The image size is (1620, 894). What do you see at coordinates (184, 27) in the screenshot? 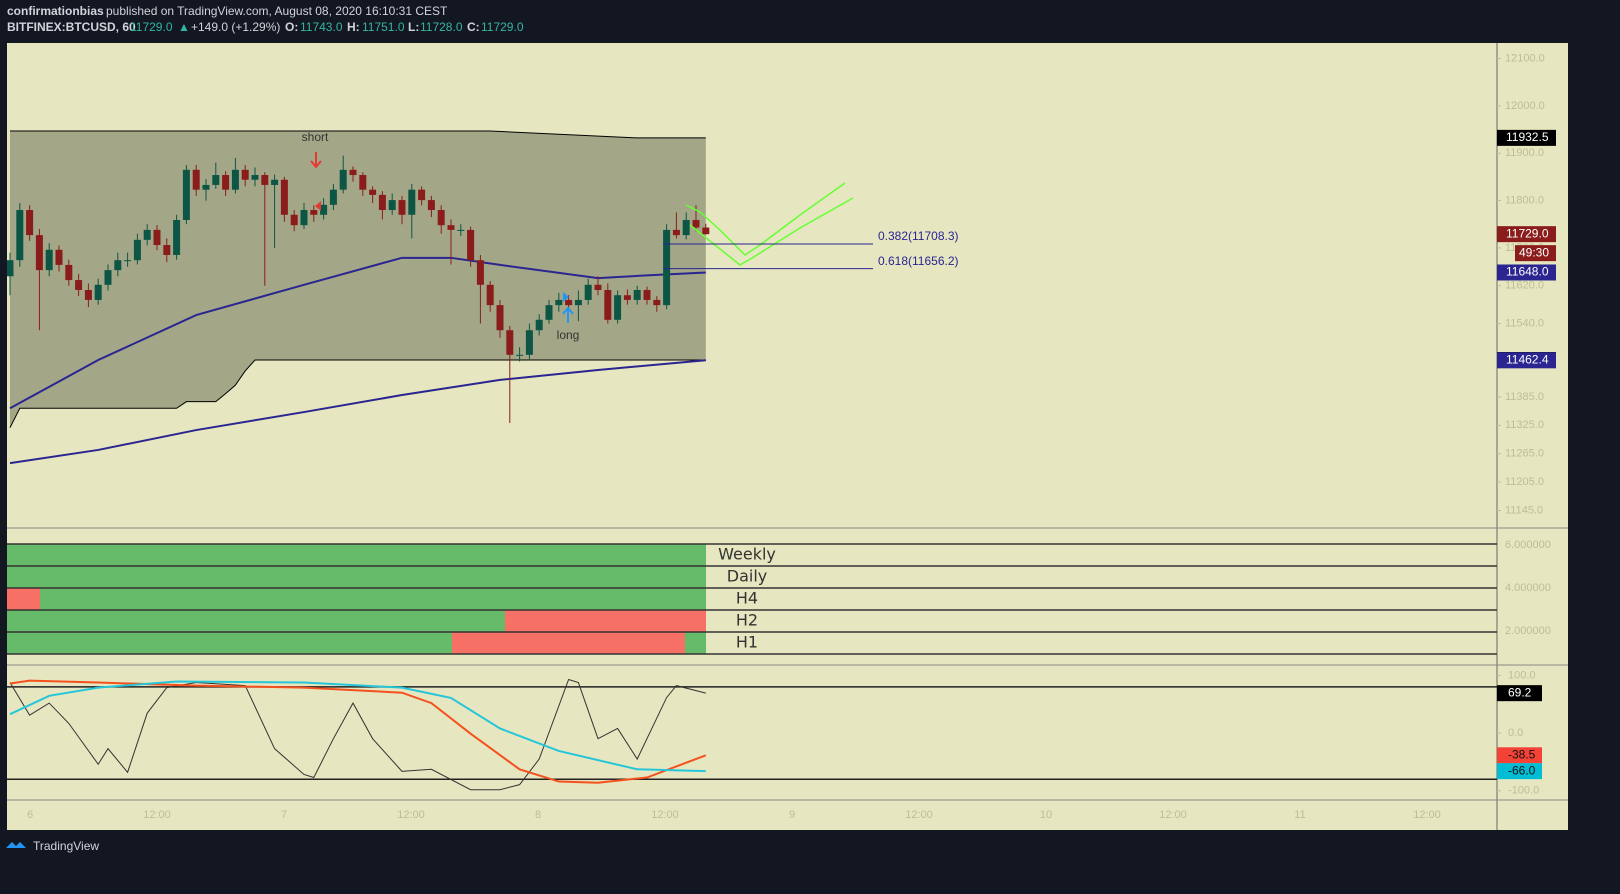
I see `change-arrow: ▲` at bounding box center [184, 27].